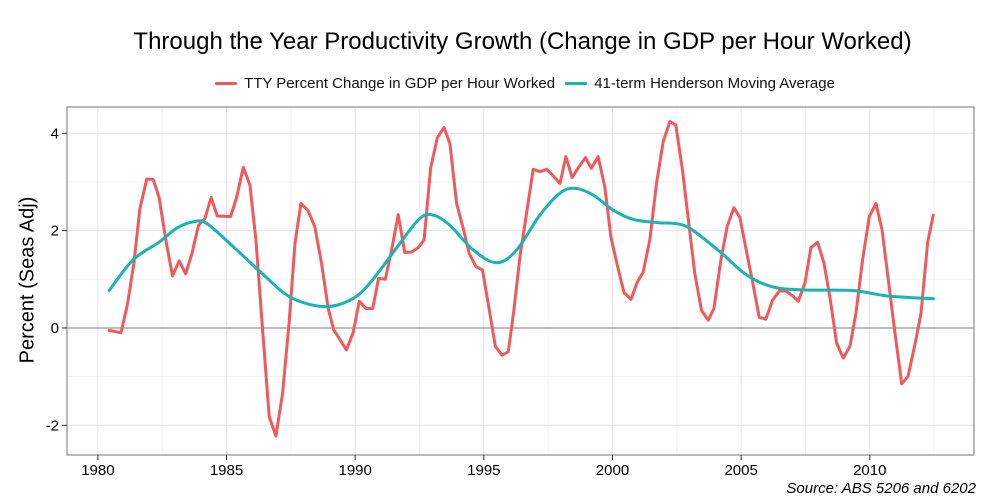 This screenshot has width=1000, height=500. What do you see at coordinates (55, 328) in the screenshot?
I see `y-tick-label: 0` at bounding box center [55, 328].